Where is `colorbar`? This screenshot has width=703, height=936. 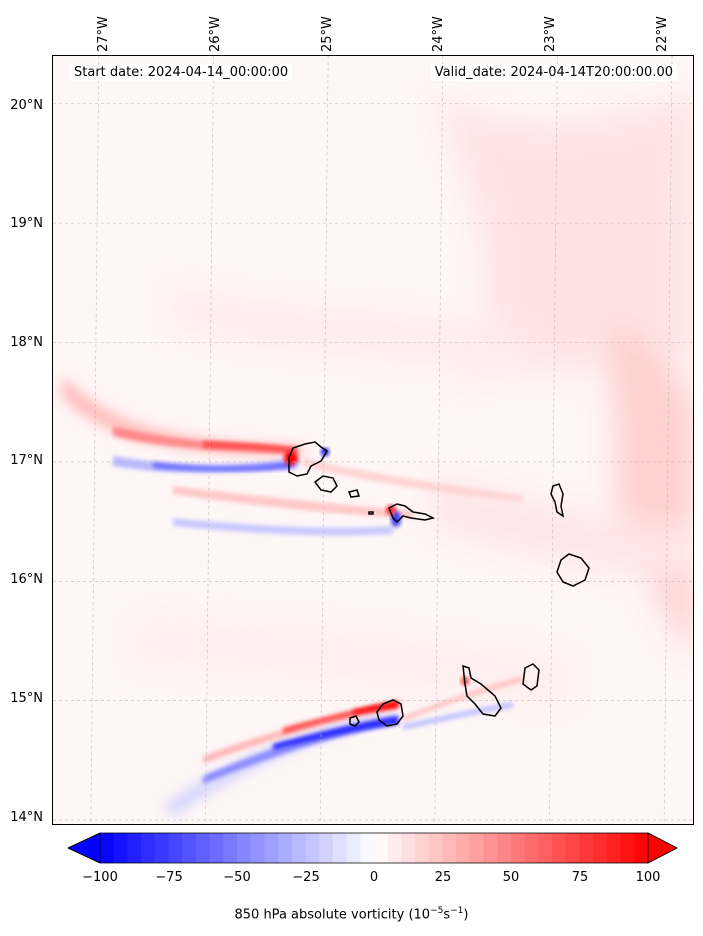
colorbar is located at coordinates (373, 848).